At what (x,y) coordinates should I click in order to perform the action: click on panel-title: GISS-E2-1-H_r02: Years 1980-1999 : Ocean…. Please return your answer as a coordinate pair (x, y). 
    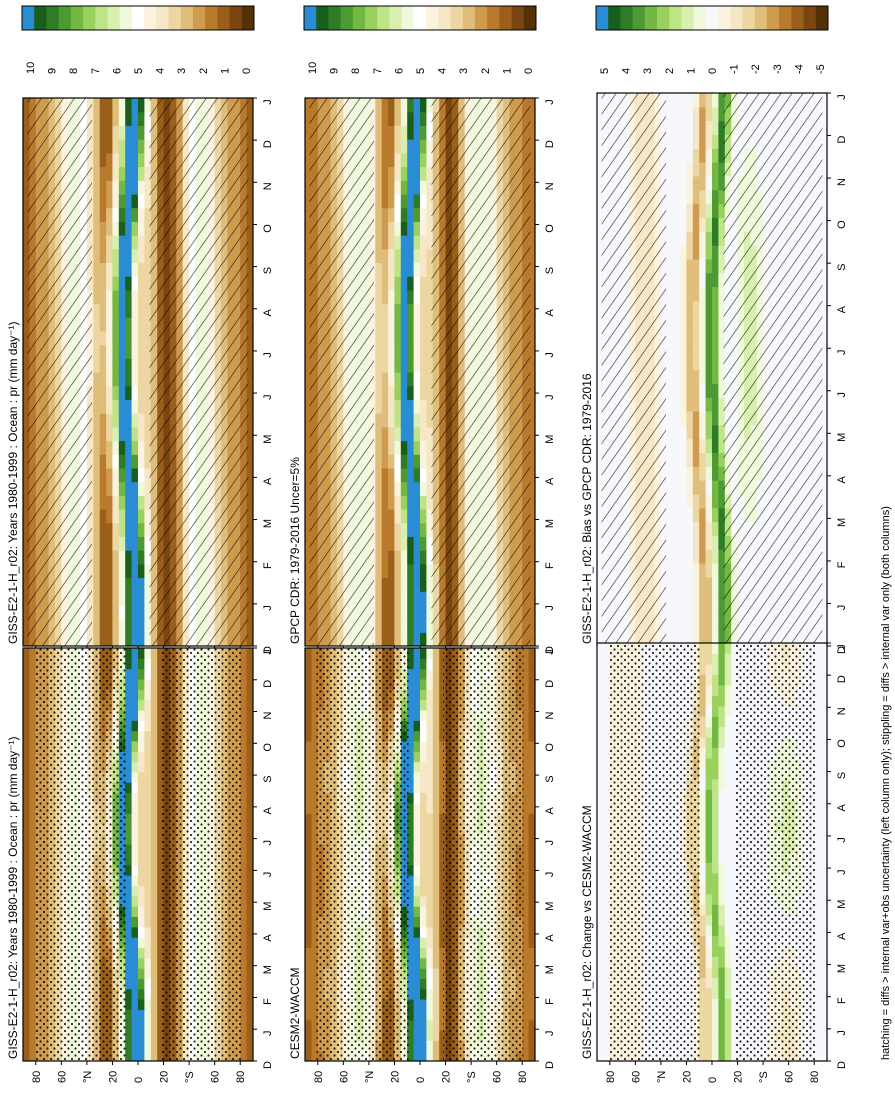
    Looking at the image, I should click on (13, 483).